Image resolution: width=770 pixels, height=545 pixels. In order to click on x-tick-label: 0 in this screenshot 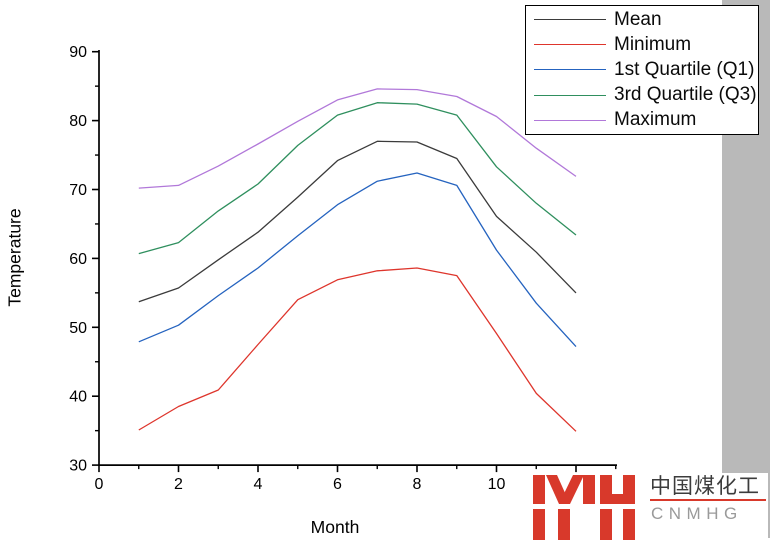, I will do `click(99, 484)`.